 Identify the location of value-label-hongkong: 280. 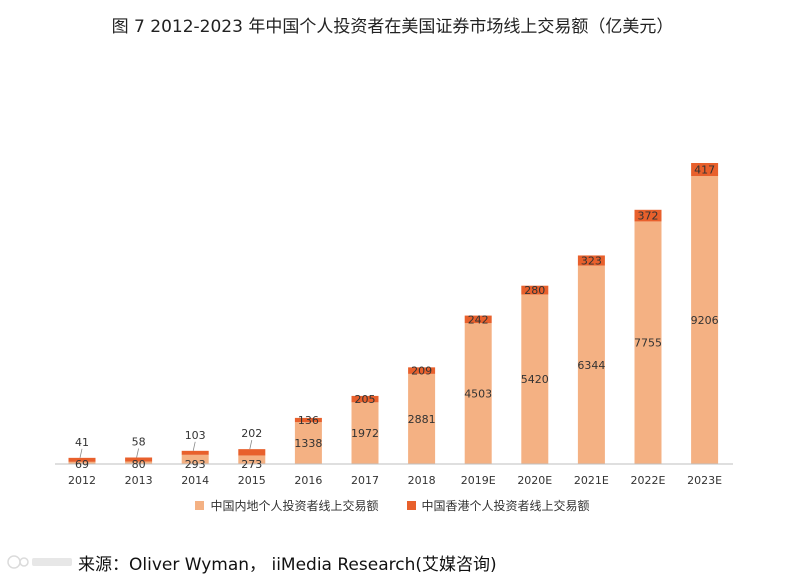
(534, 290).